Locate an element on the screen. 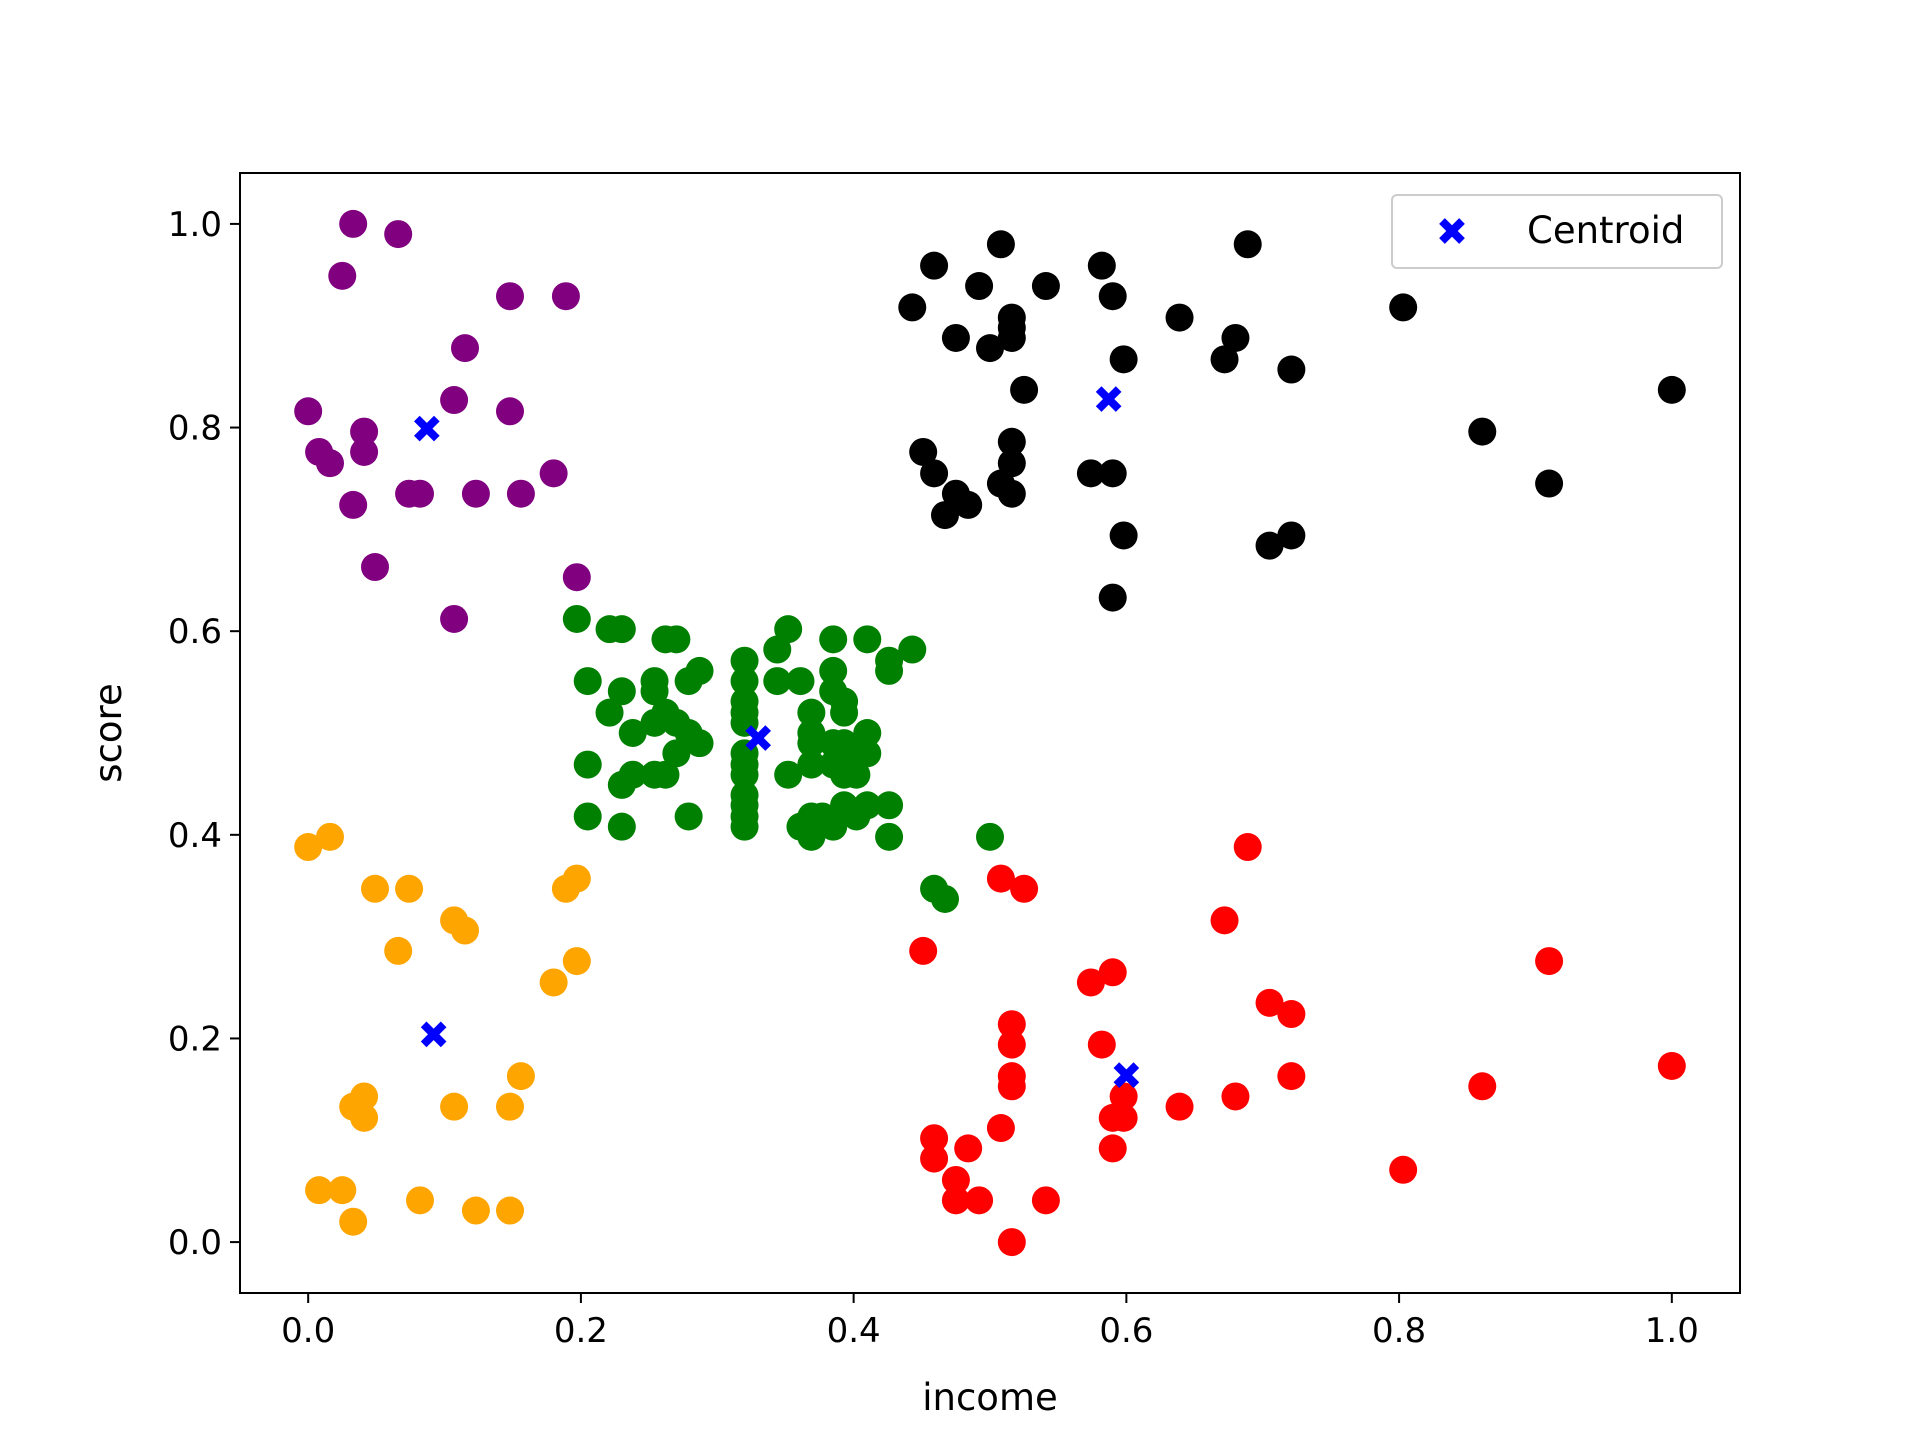 The height and width of the screenshot is (1440, 1920). y-tick-label: 0.8 is located at coordinates (195, 429).